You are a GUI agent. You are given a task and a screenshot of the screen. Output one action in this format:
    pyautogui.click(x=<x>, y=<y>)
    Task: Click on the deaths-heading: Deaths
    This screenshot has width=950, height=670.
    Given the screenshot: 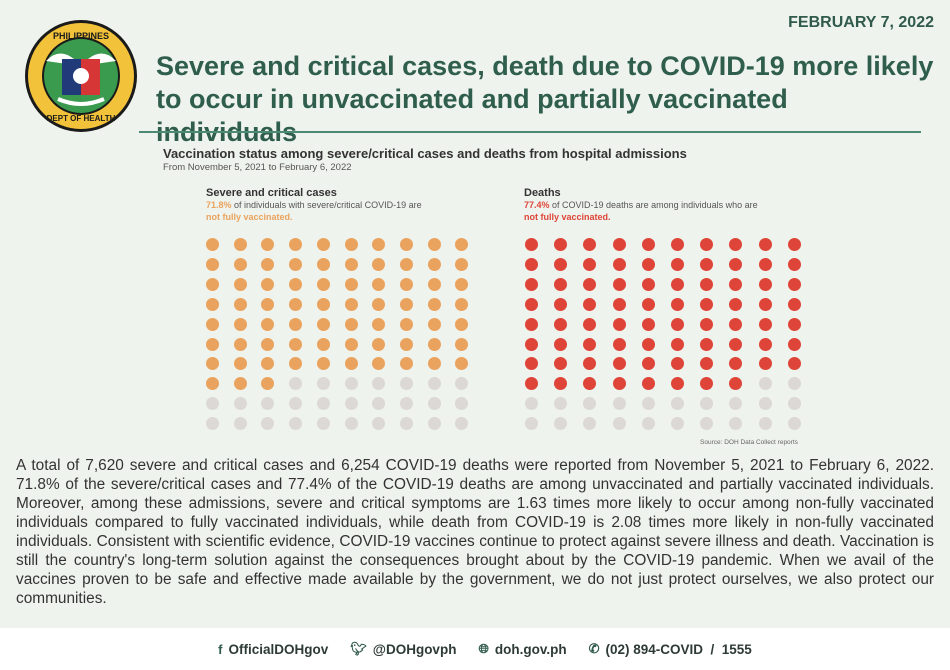 What is the action you would take?
    pyautogui.click(x=542, y=193)
    